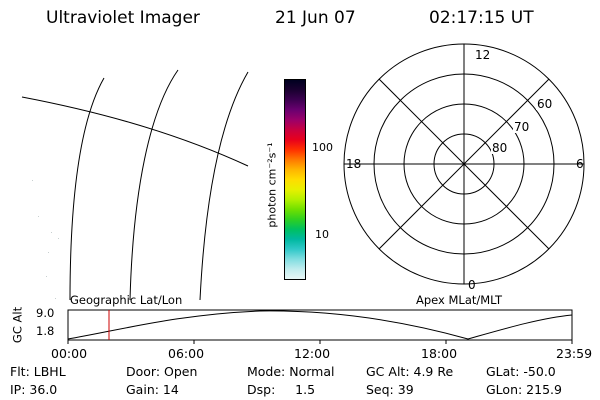 This screenshot has height=400, width=600. Describe the element at coordinates (390, 389) in the screenshot. I see `info-seq: Seq: 39` at that location.